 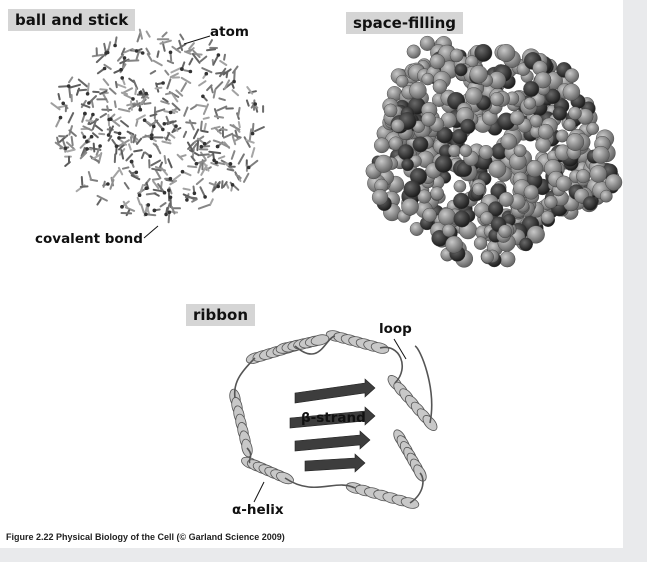 I want to click on beta-strand-callout: β-strand, so click(x=333, y=418).